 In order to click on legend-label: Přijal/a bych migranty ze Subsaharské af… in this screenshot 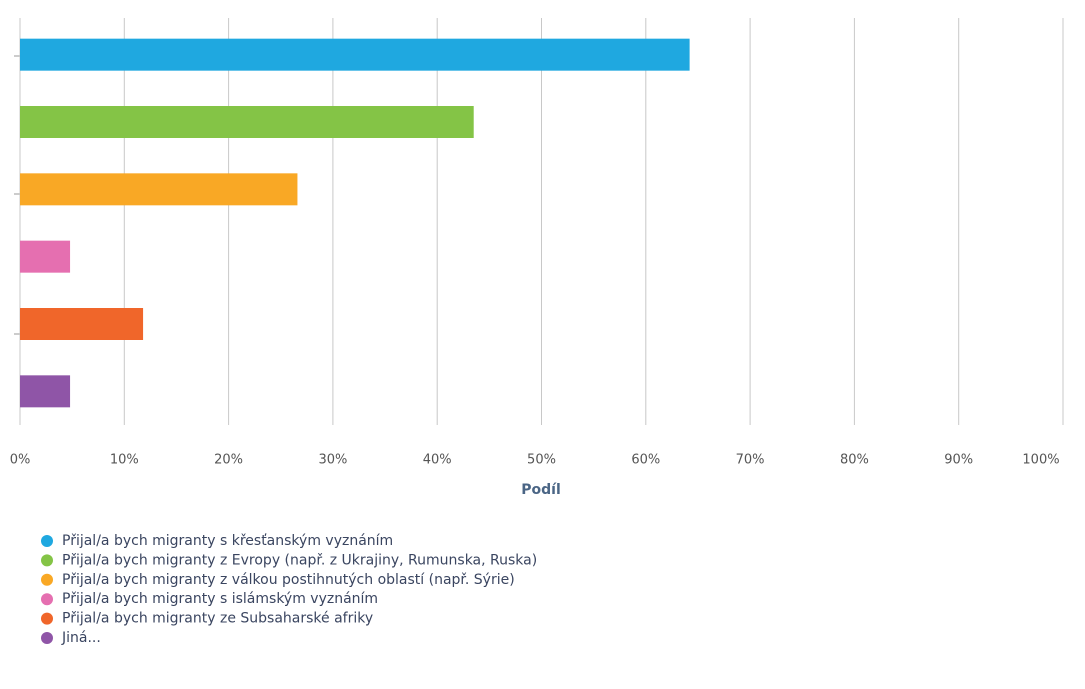, I will do `click(217, 619)`.